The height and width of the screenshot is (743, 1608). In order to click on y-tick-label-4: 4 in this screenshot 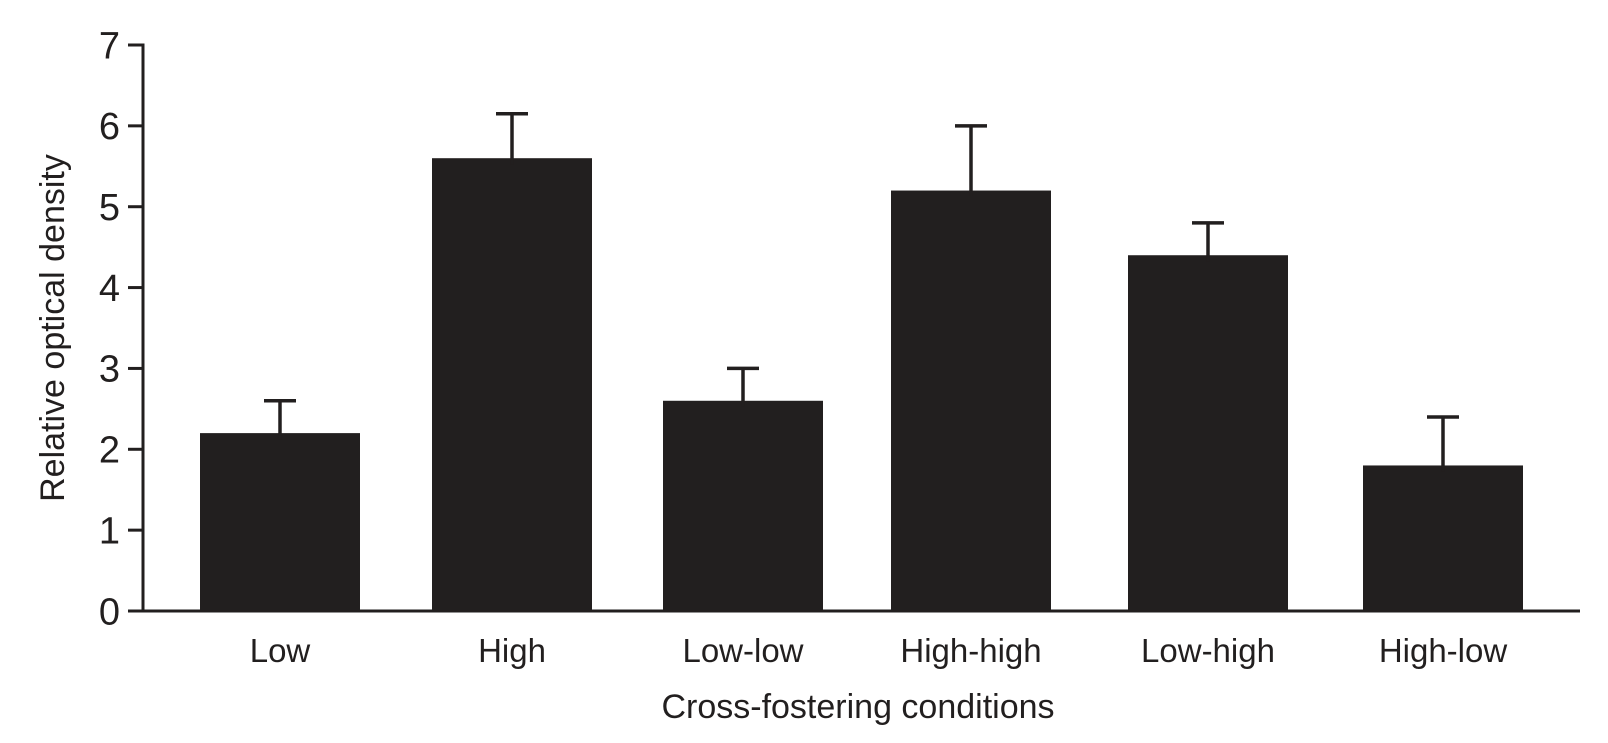, I will do `click(109, 289)`.